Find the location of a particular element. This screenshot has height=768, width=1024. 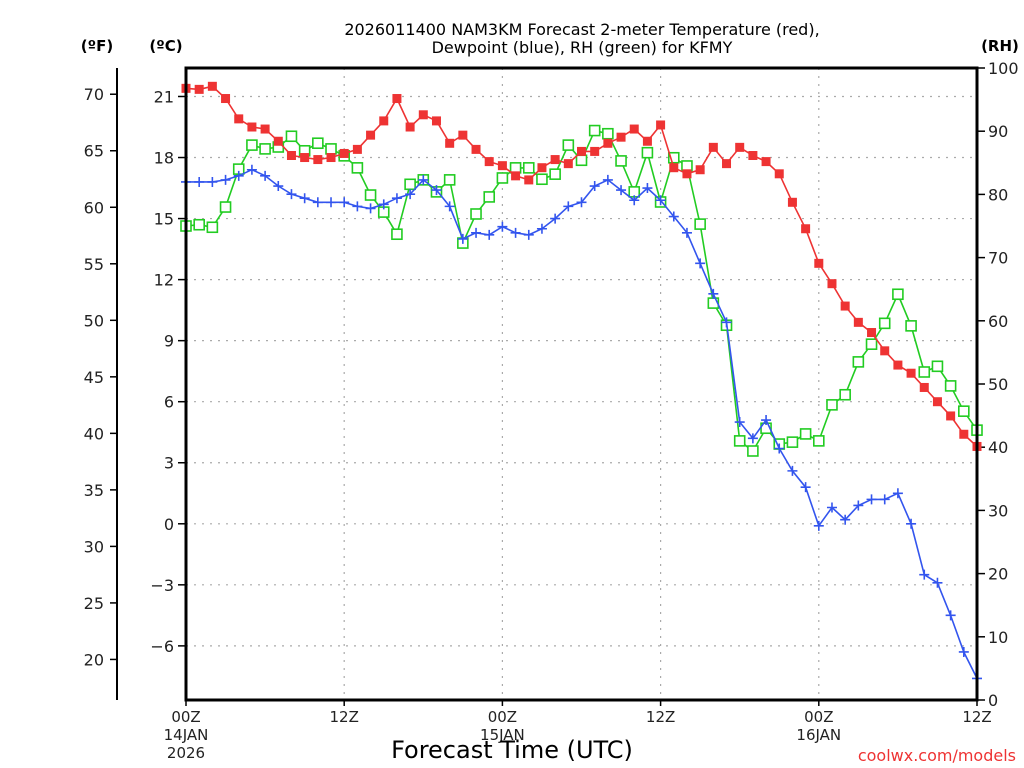

time-tick-date: 16JAN is located at coordinates (818, 735).